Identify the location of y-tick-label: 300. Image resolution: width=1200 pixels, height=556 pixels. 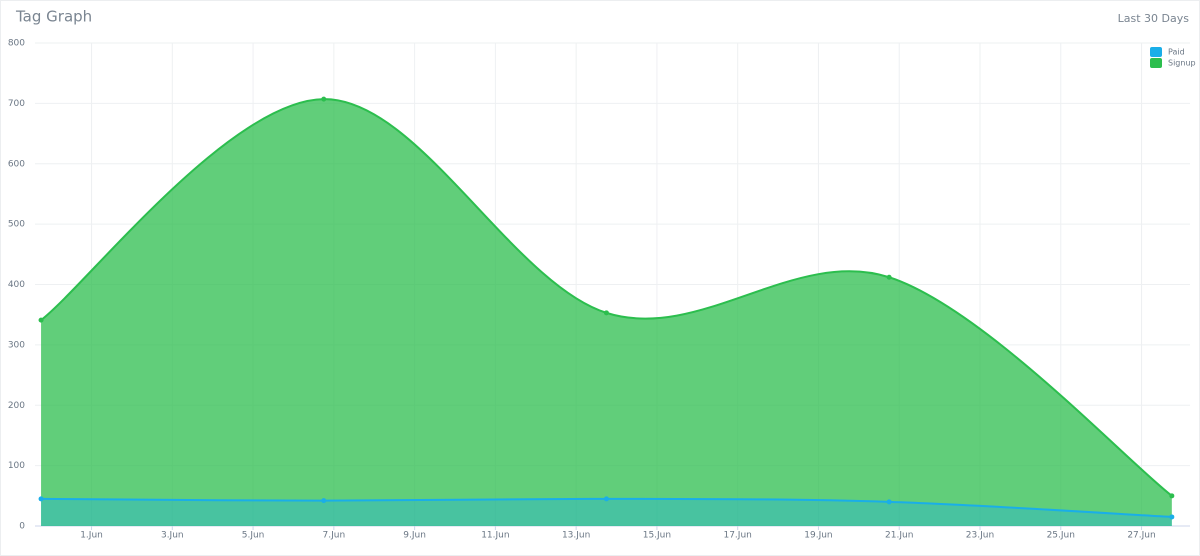
(16, 345).